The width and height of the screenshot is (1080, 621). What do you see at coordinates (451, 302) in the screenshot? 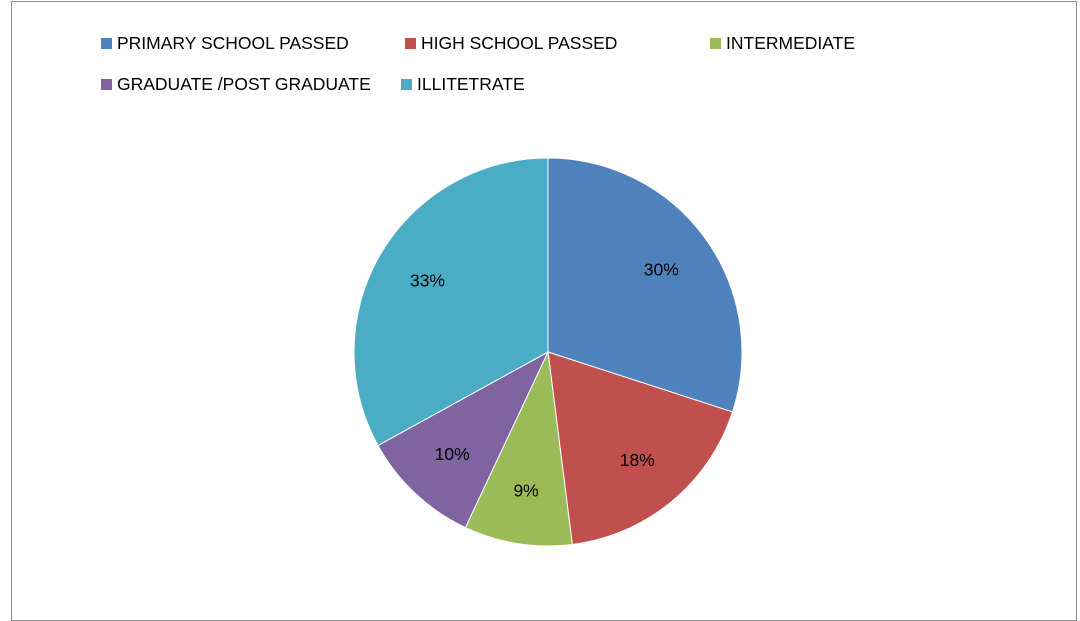
I see `pie-slice-illitetrate` at bounding box center [451, 302].